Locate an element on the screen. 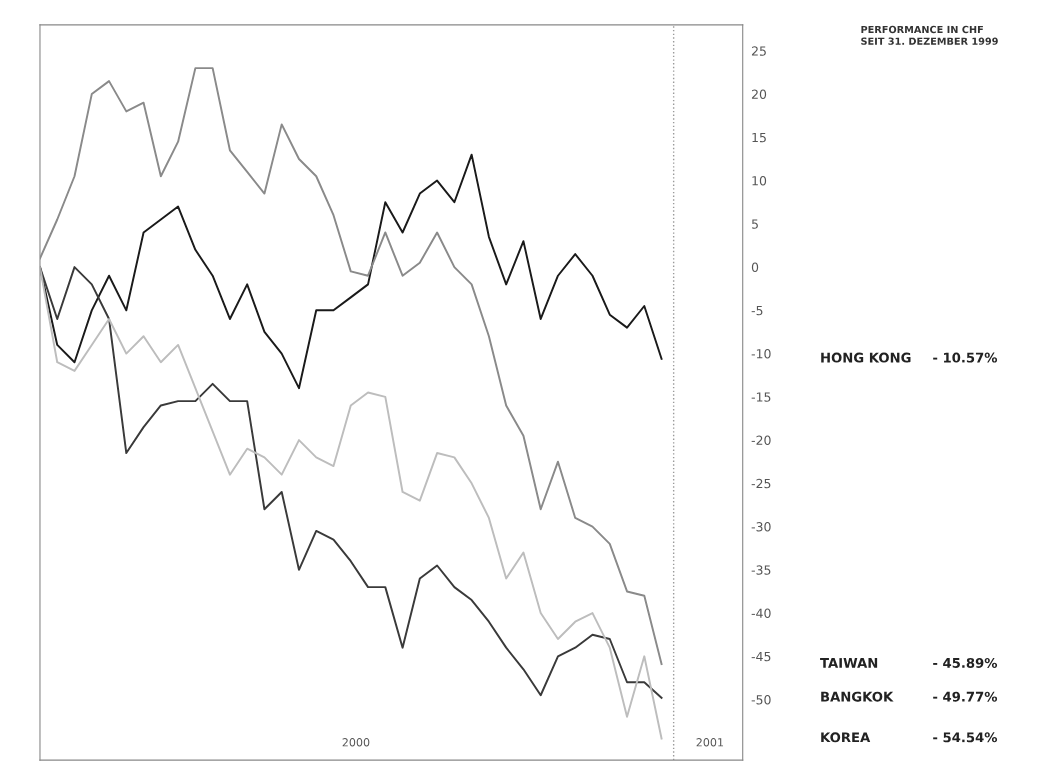 This screenshot has width=1052, height=778. y-tick-label: 5 is located at coordinates (755, 224).